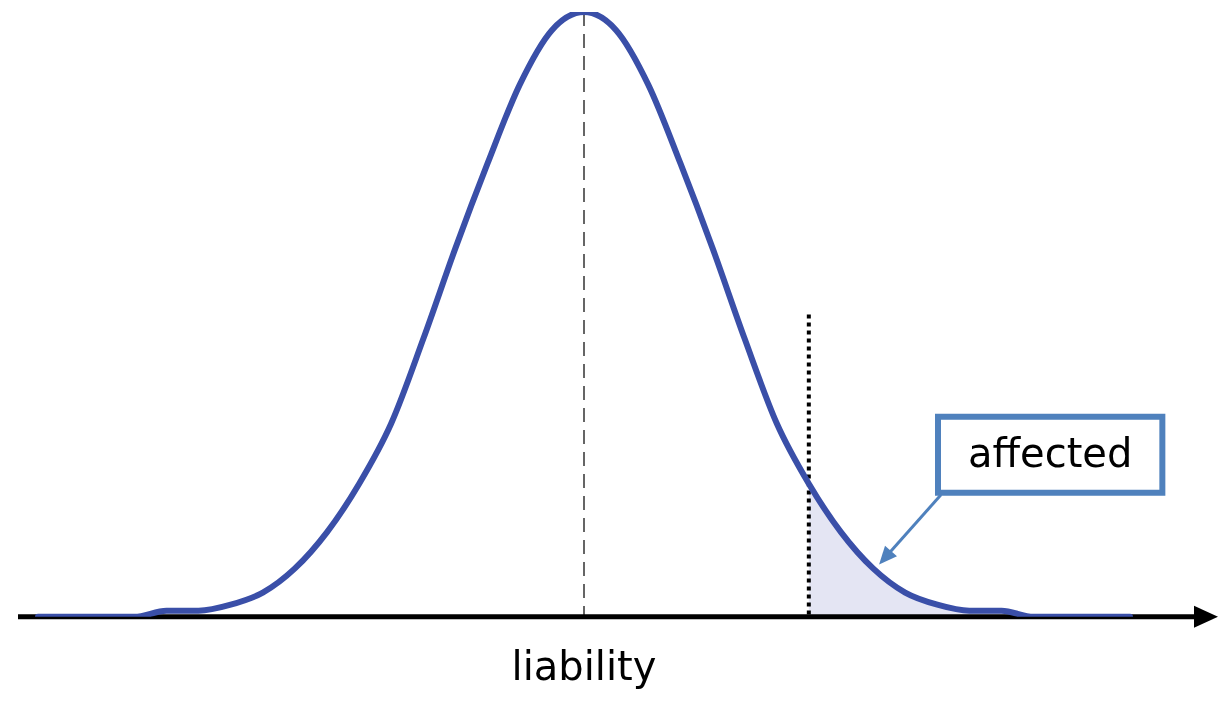  Describe the element at coordinates (584, 666) in the screenshot. I see `x-axis-title: liability` at that location.